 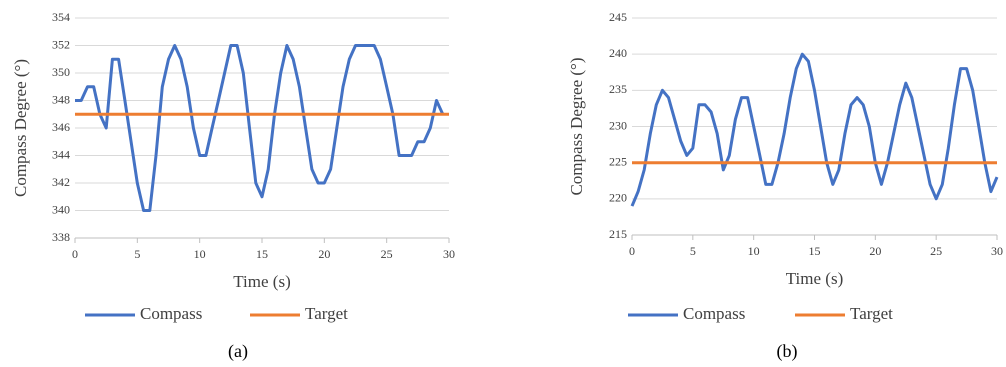 I want to click on y-tick-label: 340, so click(x=61, y=209).